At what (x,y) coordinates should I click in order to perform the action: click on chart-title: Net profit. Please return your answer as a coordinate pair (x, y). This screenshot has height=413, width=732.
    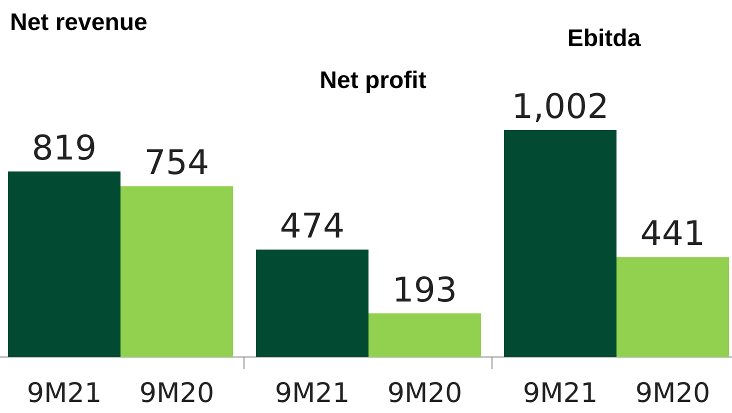
    Looking at the image, I should click on (373, 80).